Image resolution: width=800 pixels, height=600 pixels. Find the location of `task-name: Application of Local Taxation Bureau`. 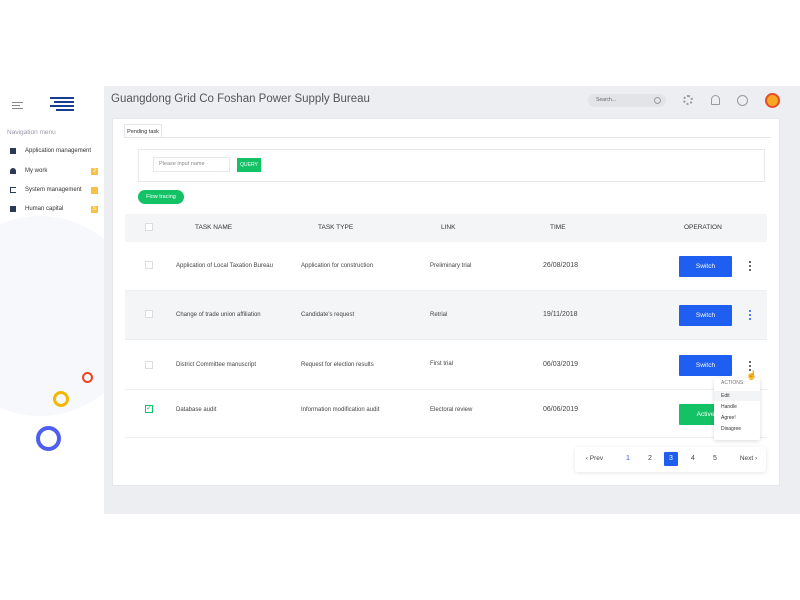

task-name: Application of Local Taxation Bureau is located at coordinates (224, 266).